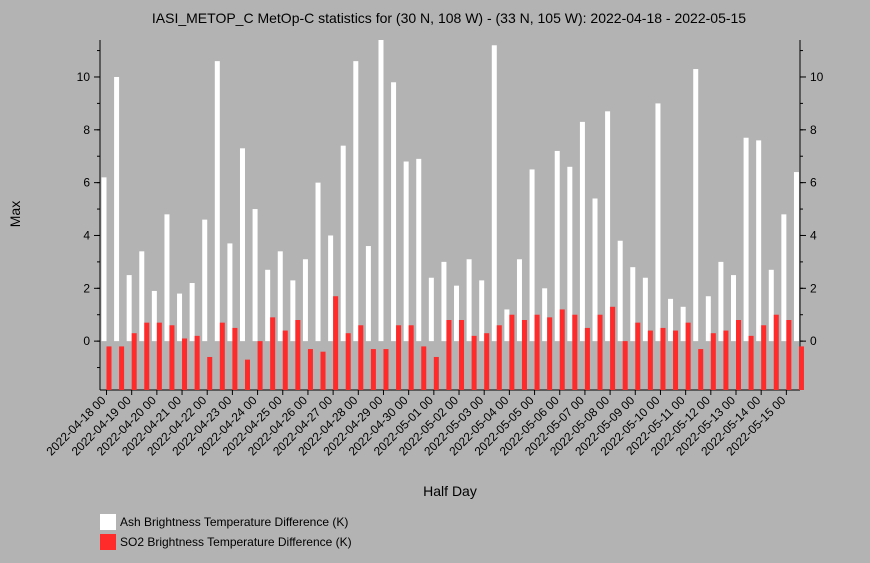  What do you see at coordinates (86, 235) in the screenshot?
I see `y-tick-label: 4` at bounding box center [86, 235].